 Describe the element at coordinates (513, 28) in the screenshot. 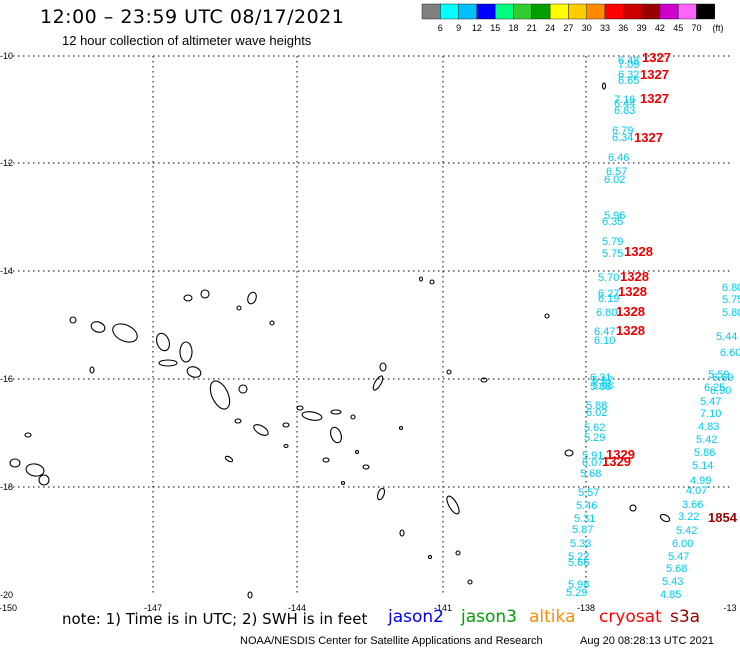

I see `colorbar-tick-label: 18` at that location.